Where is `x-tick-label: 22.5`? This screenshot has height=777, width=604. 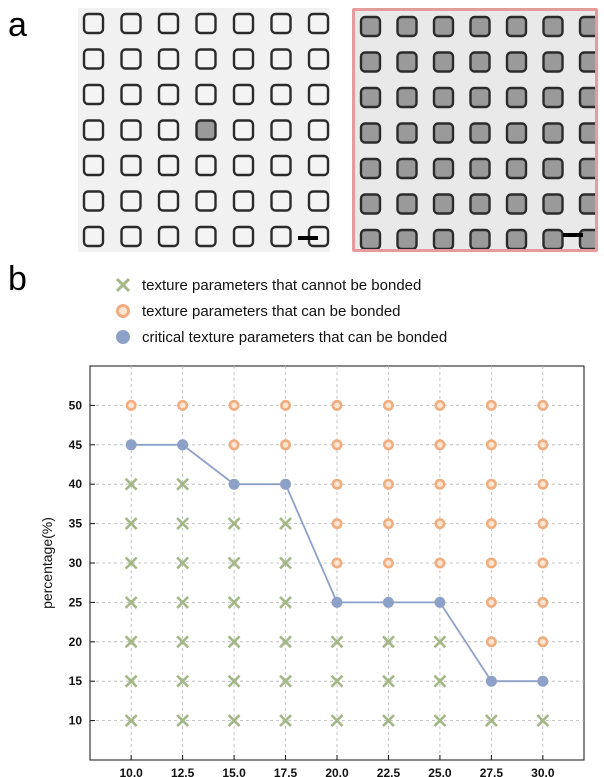 x-tick-label: 22.5 is located at coordinates (389, 771).